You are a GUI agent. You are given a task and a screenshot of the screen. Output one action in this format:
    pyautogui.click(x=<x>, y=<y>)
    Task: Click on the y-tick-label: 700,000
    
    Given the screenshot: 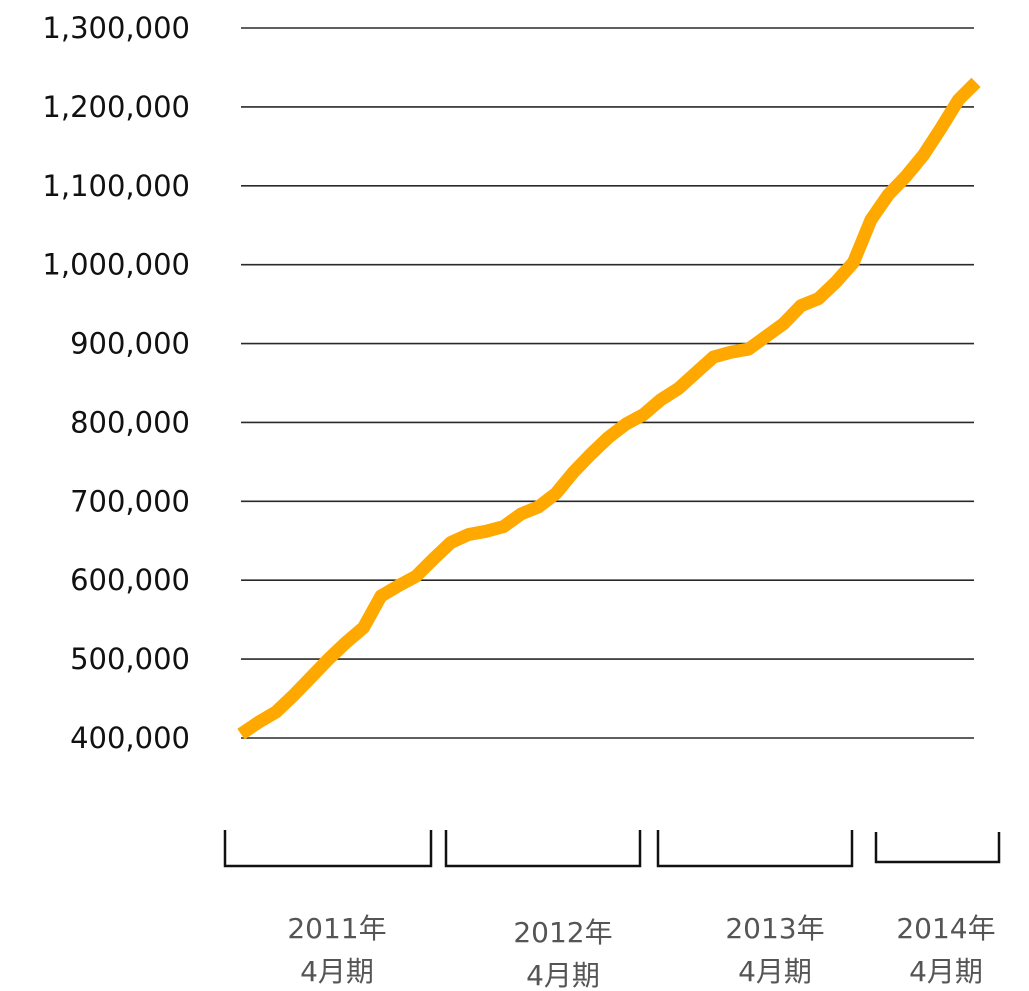 What is the action you would take?
    pyautogui.click(x=130, y=501)
    